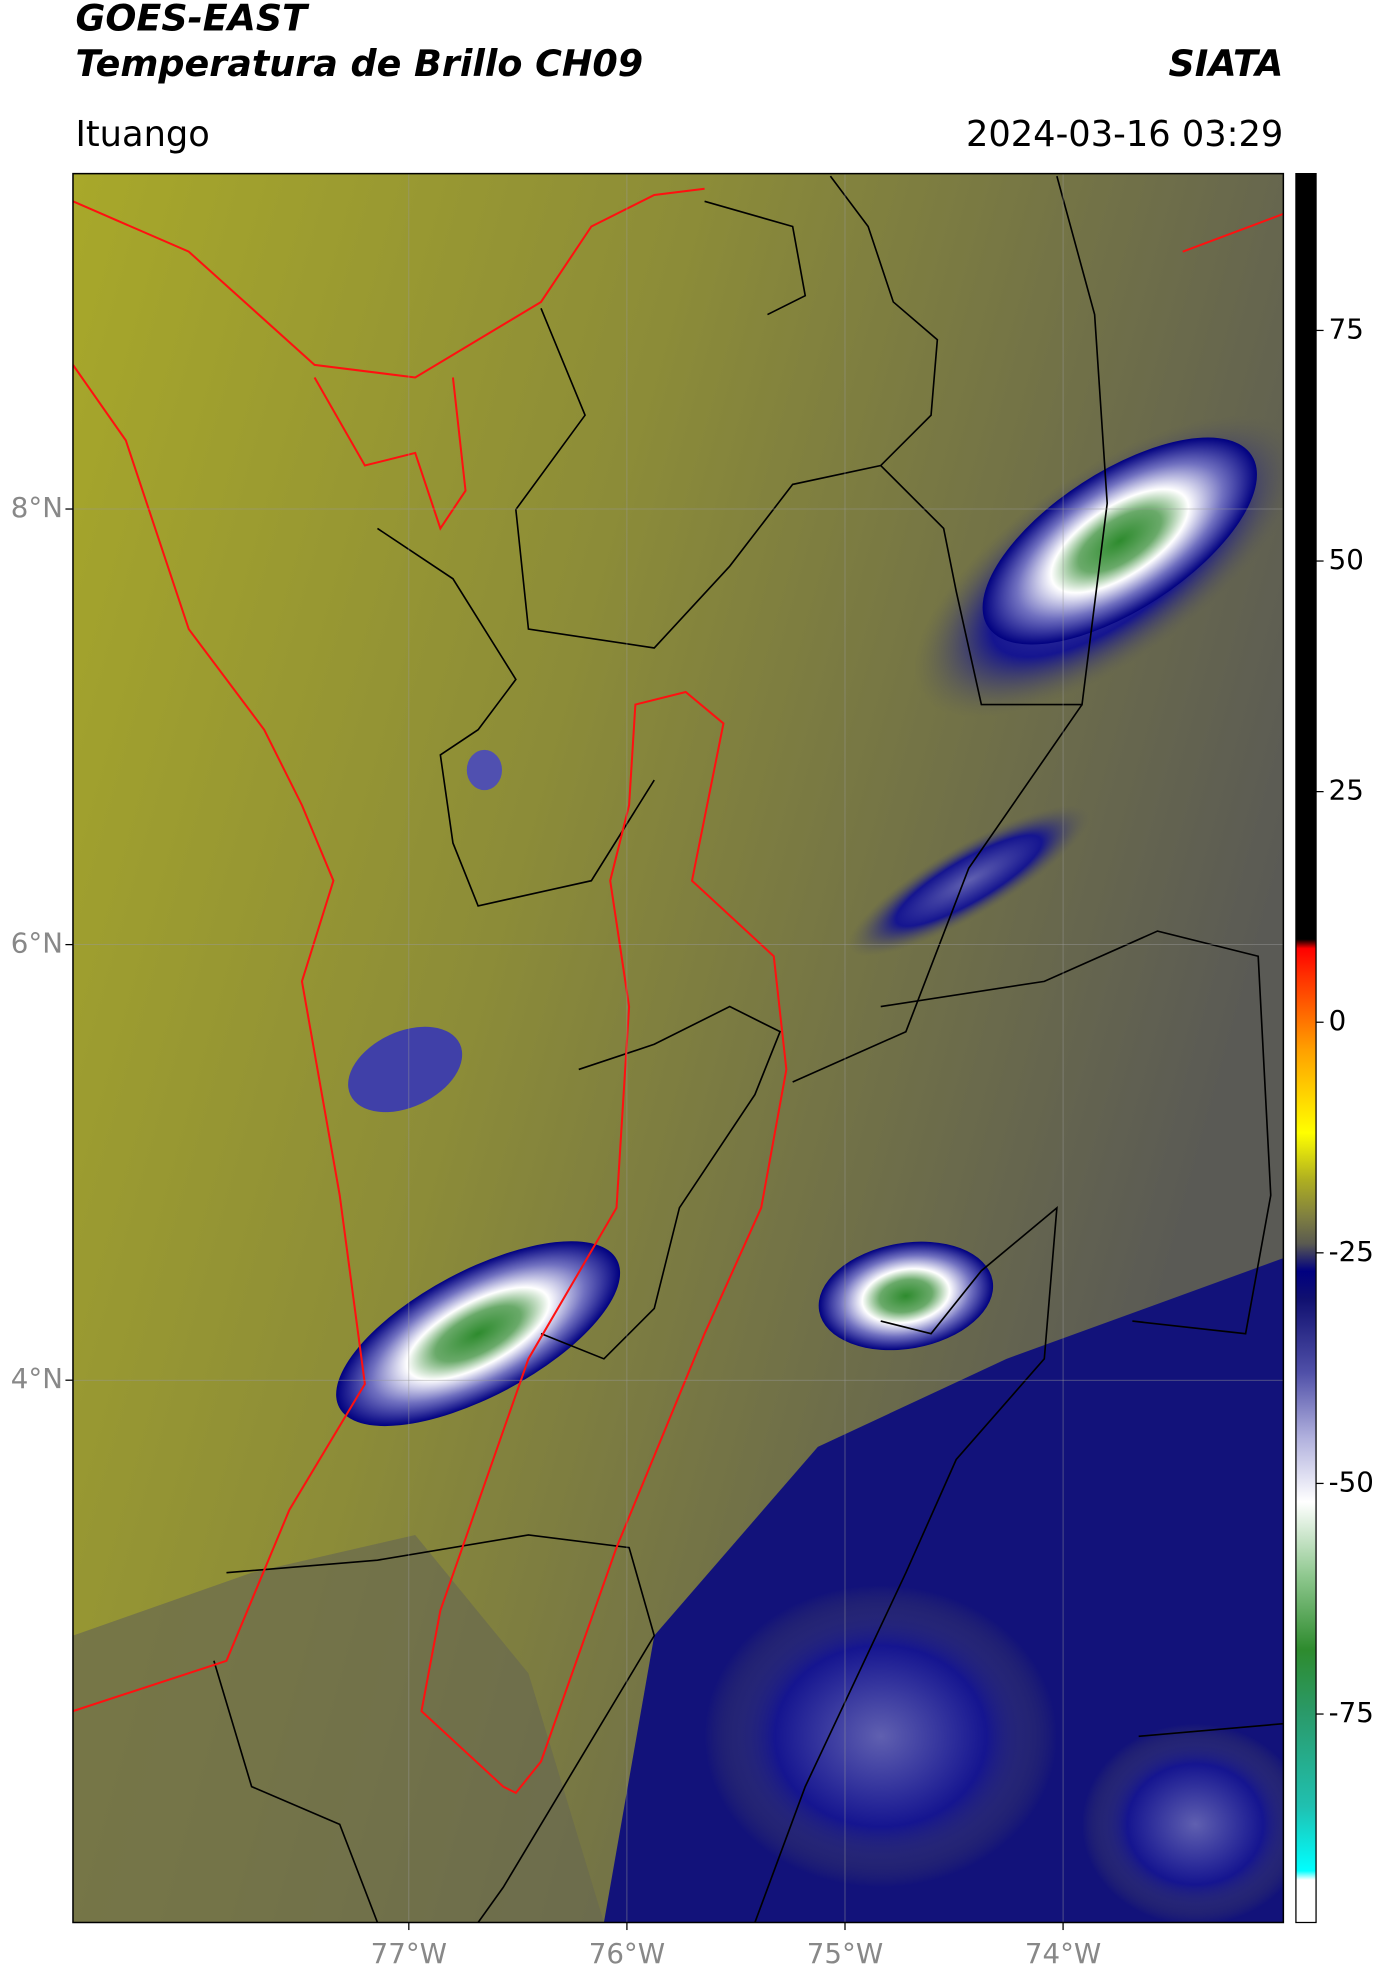  Describe the element at coordinates (1346, 328) in the screenshot. I see `colorbar-tick-label: 75` at that location.